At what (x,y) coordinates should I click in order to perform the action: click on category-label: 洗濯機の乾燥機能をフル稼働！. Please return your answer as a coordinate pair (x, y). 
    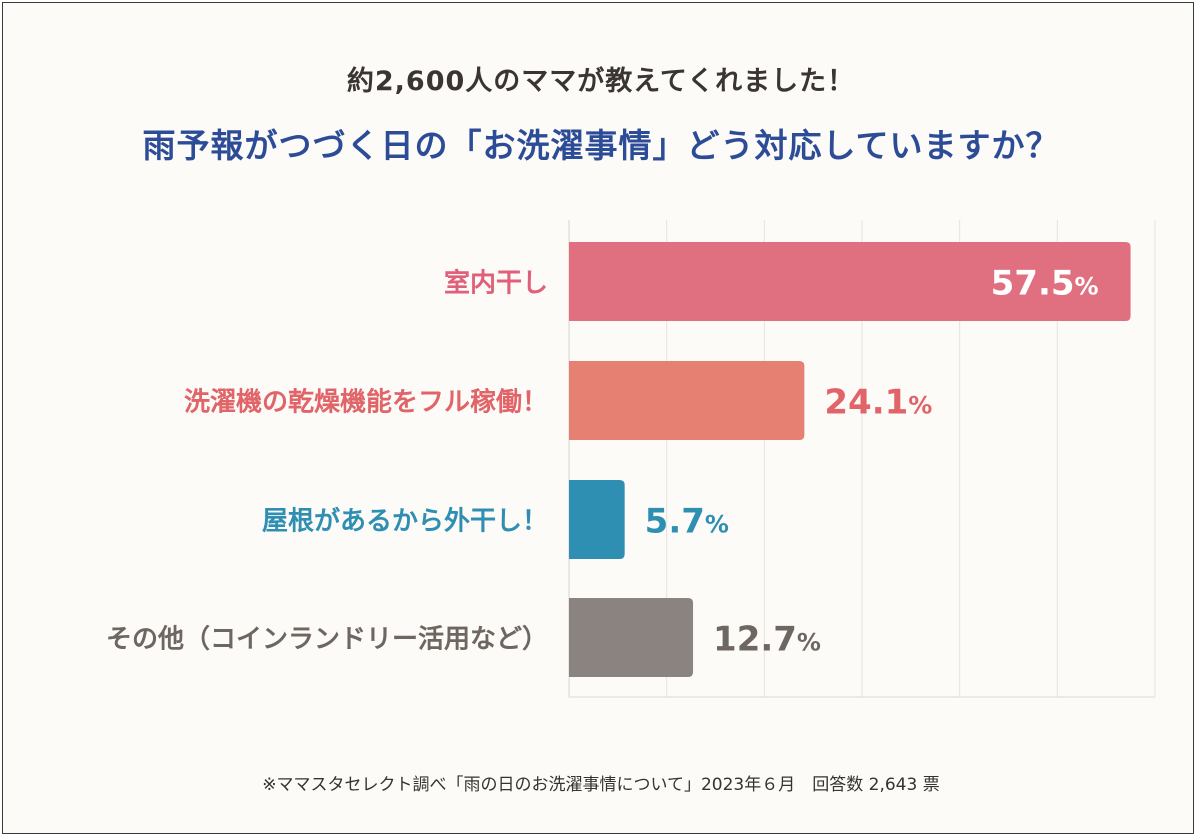
    Looking at the image, I should click on (366, 402).